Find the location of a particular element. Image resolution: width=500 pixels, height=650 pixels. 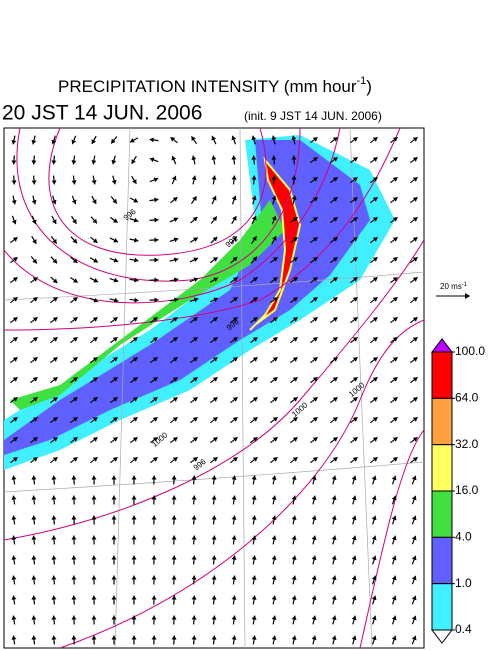

vector-key-label: 20 ms-1 is located at coordinates (454, 287).